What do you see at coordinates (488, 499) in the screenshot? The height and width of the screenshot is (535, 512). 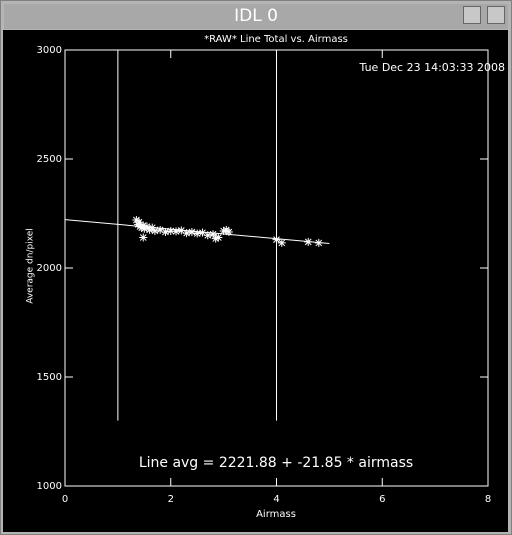 I see `x-tick-label: 8` at bounding box center [488, 499].